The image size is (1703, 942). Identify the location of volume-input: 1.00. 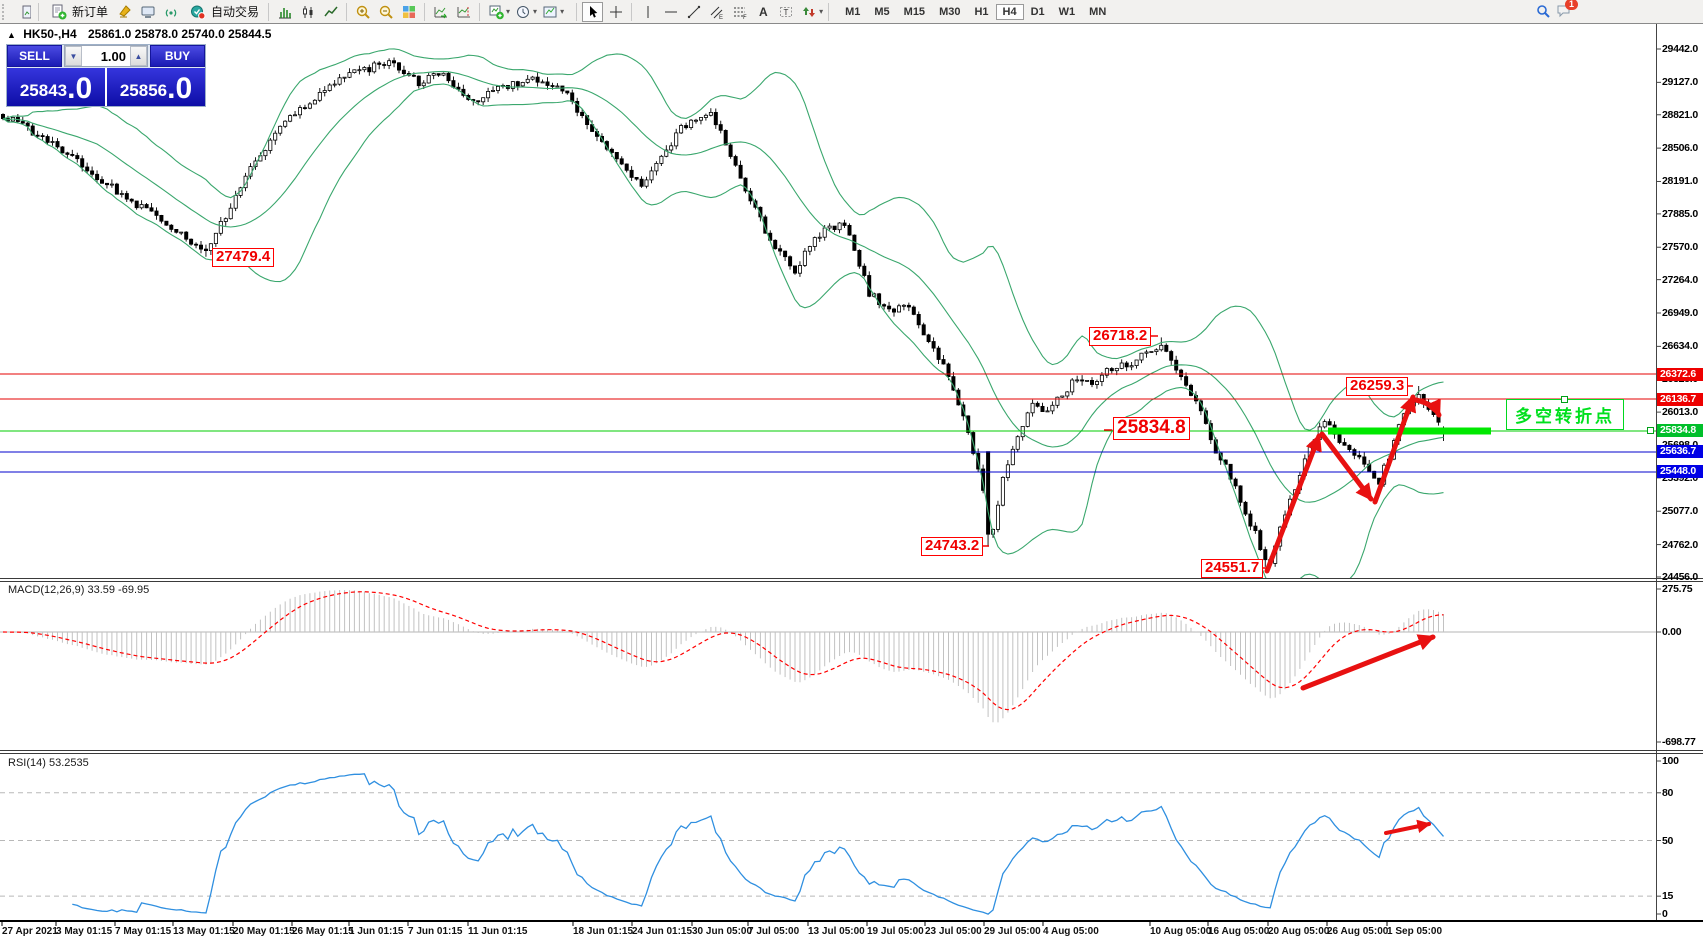
(113, 56).